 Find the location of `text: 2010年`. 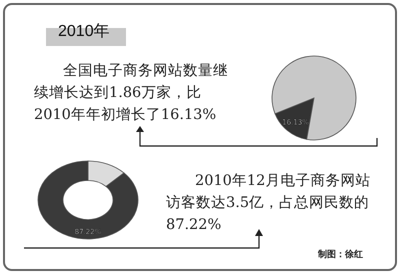

text: 2010年 is located at coordinates (84, 31).